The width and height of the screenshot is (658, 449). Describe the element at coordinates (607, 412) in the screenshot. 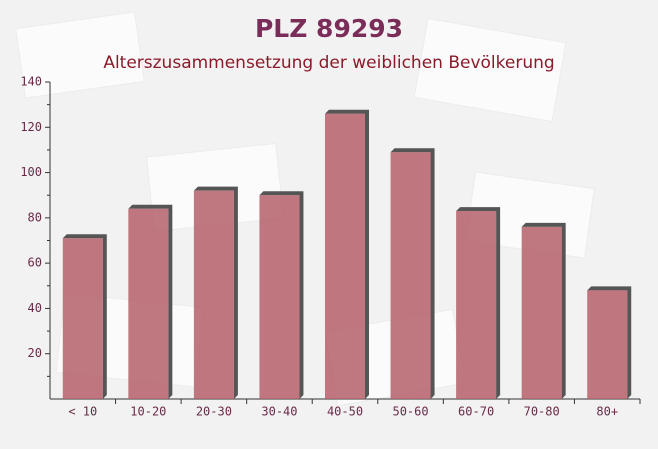

I see `x-tick-label: 80+` at that location.